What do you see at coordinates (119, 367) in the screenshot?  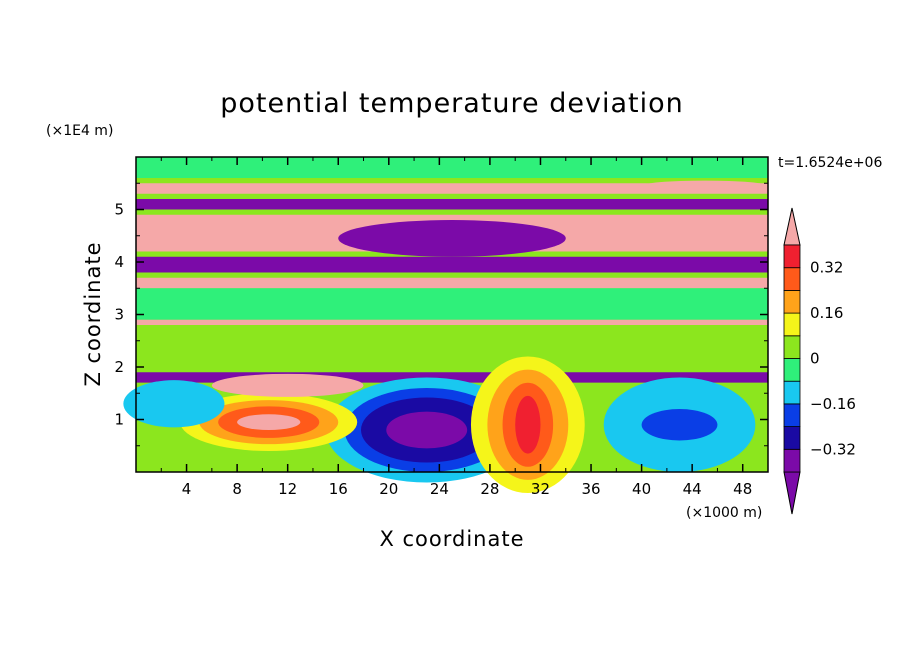 I see `y-tick-label: 2` at bounding box center [119, 367].